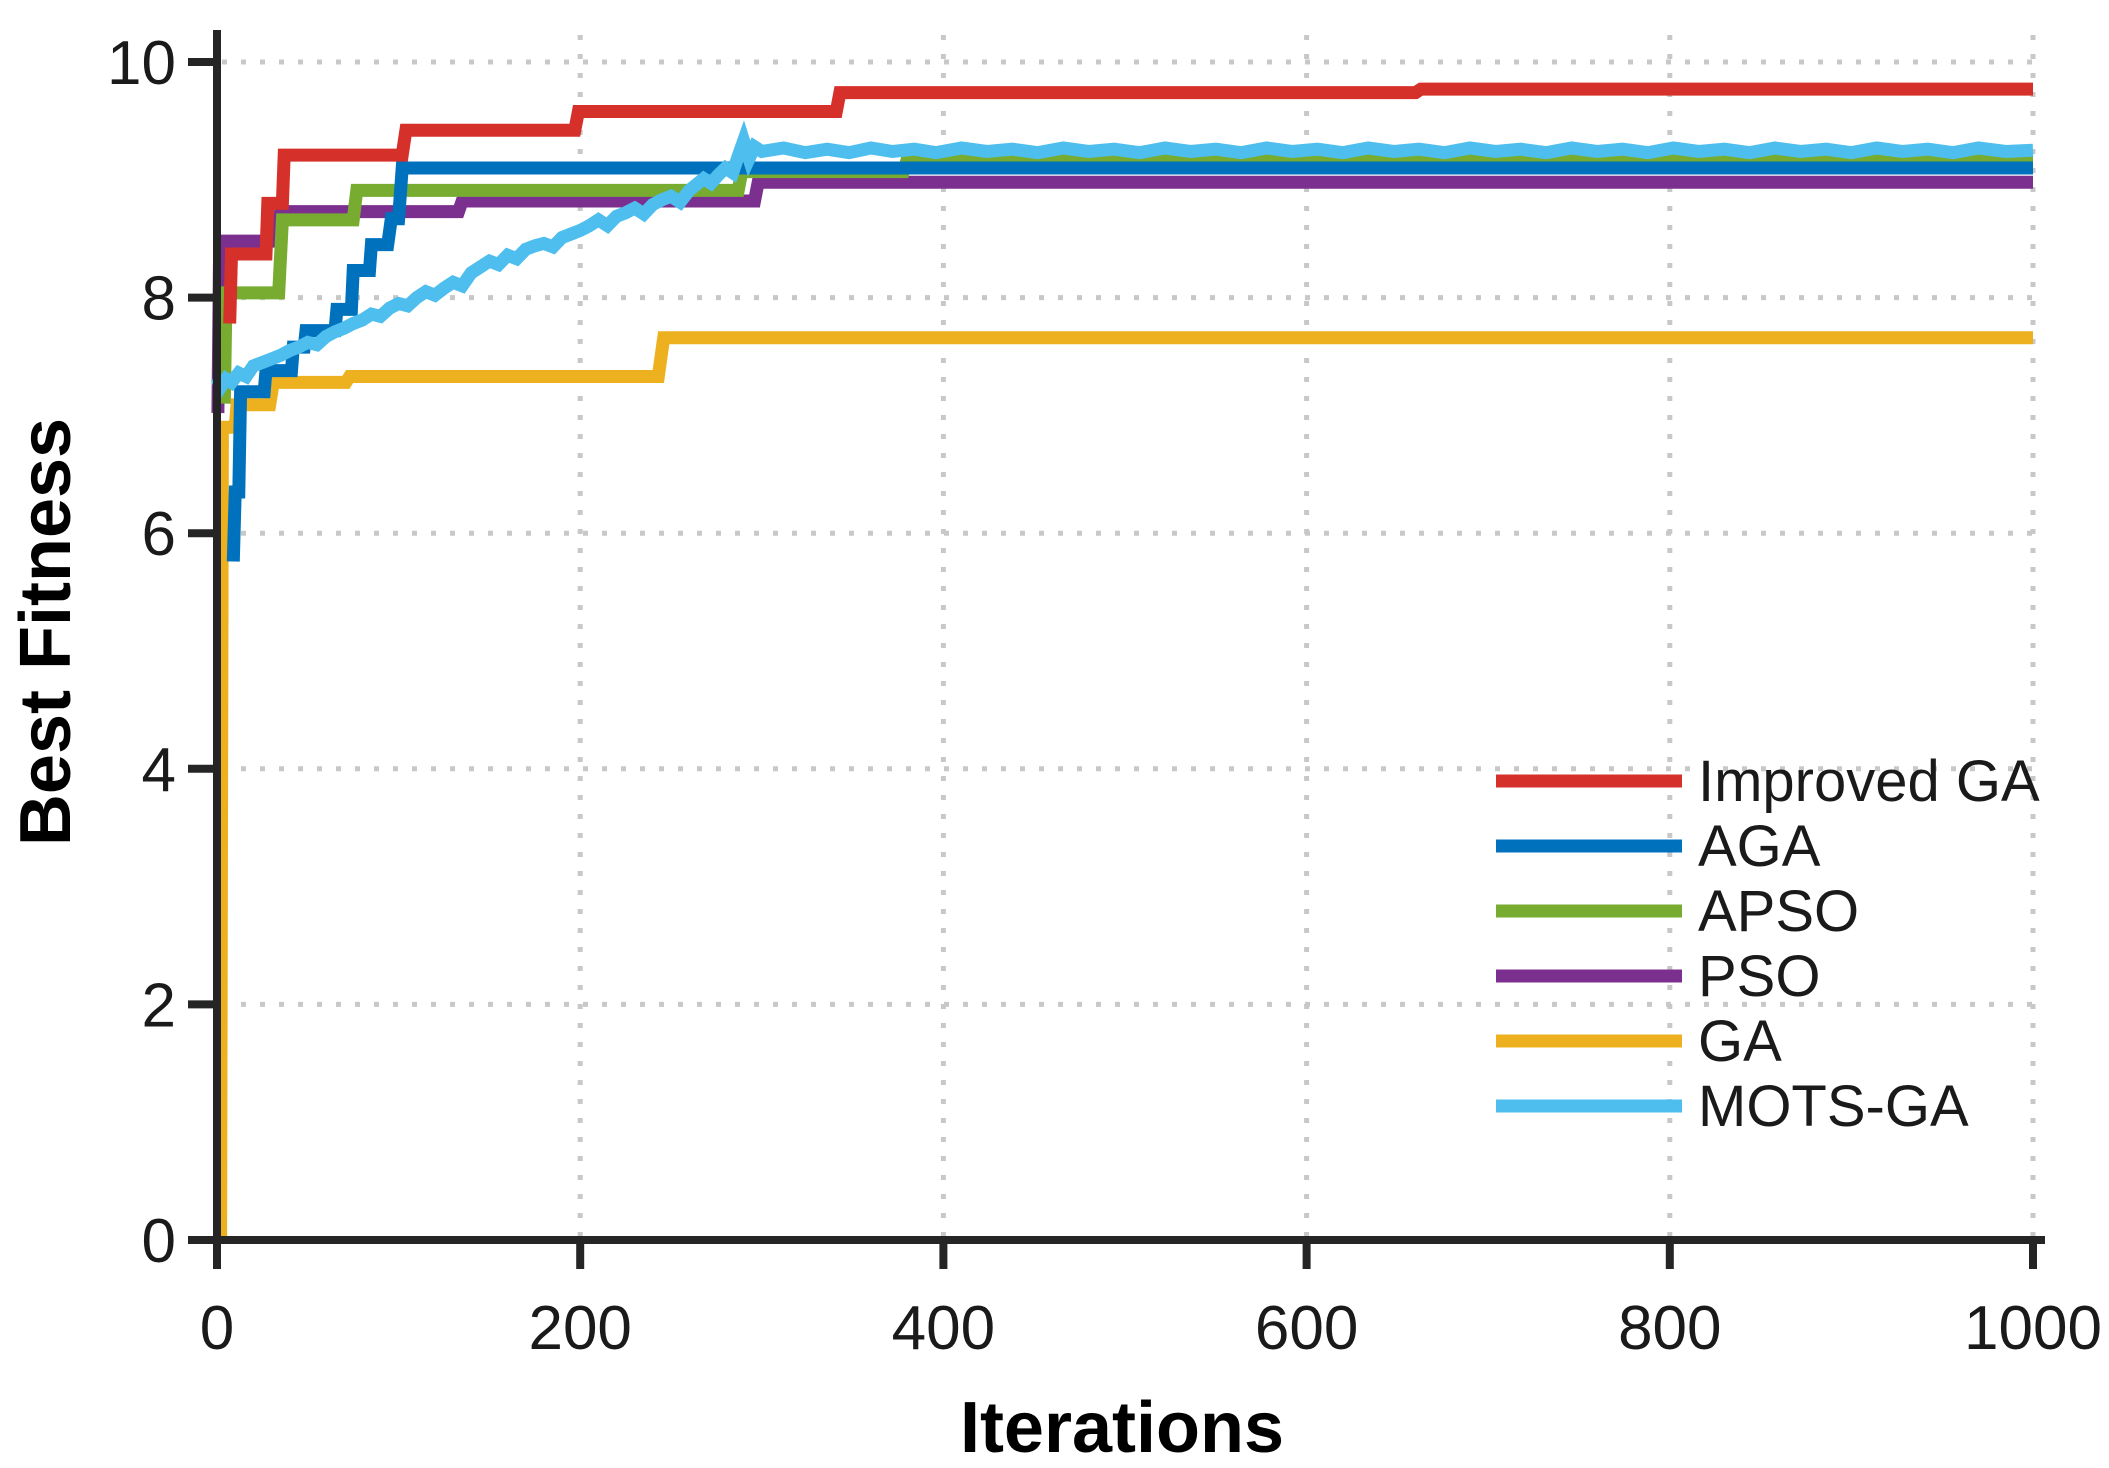 Image resolution: width=2109 pixels, height=1468 pixels. I want to click on legend-item-pso: PSO, so click(1658, 976).